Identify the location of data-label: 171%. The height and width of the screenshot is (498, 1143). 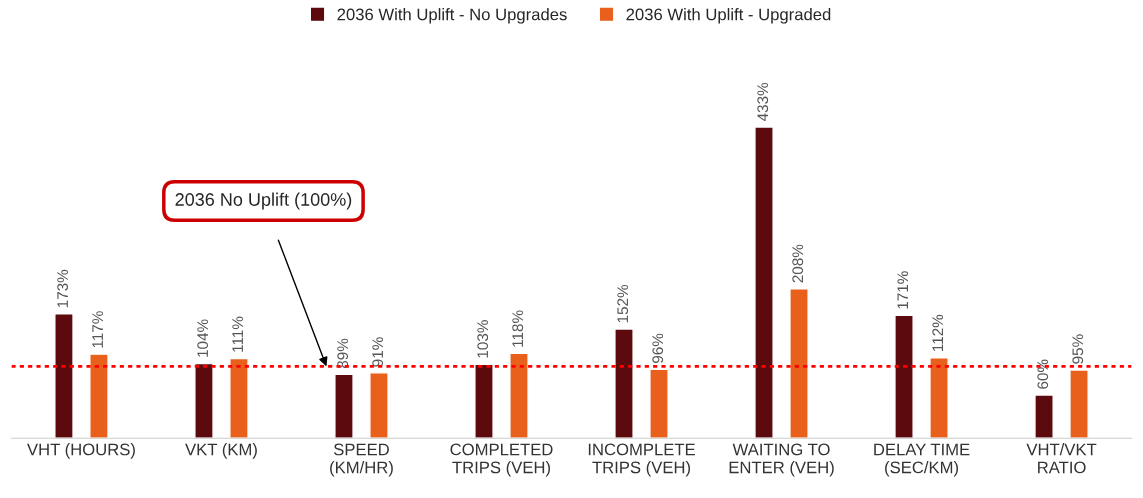
(903, 290).